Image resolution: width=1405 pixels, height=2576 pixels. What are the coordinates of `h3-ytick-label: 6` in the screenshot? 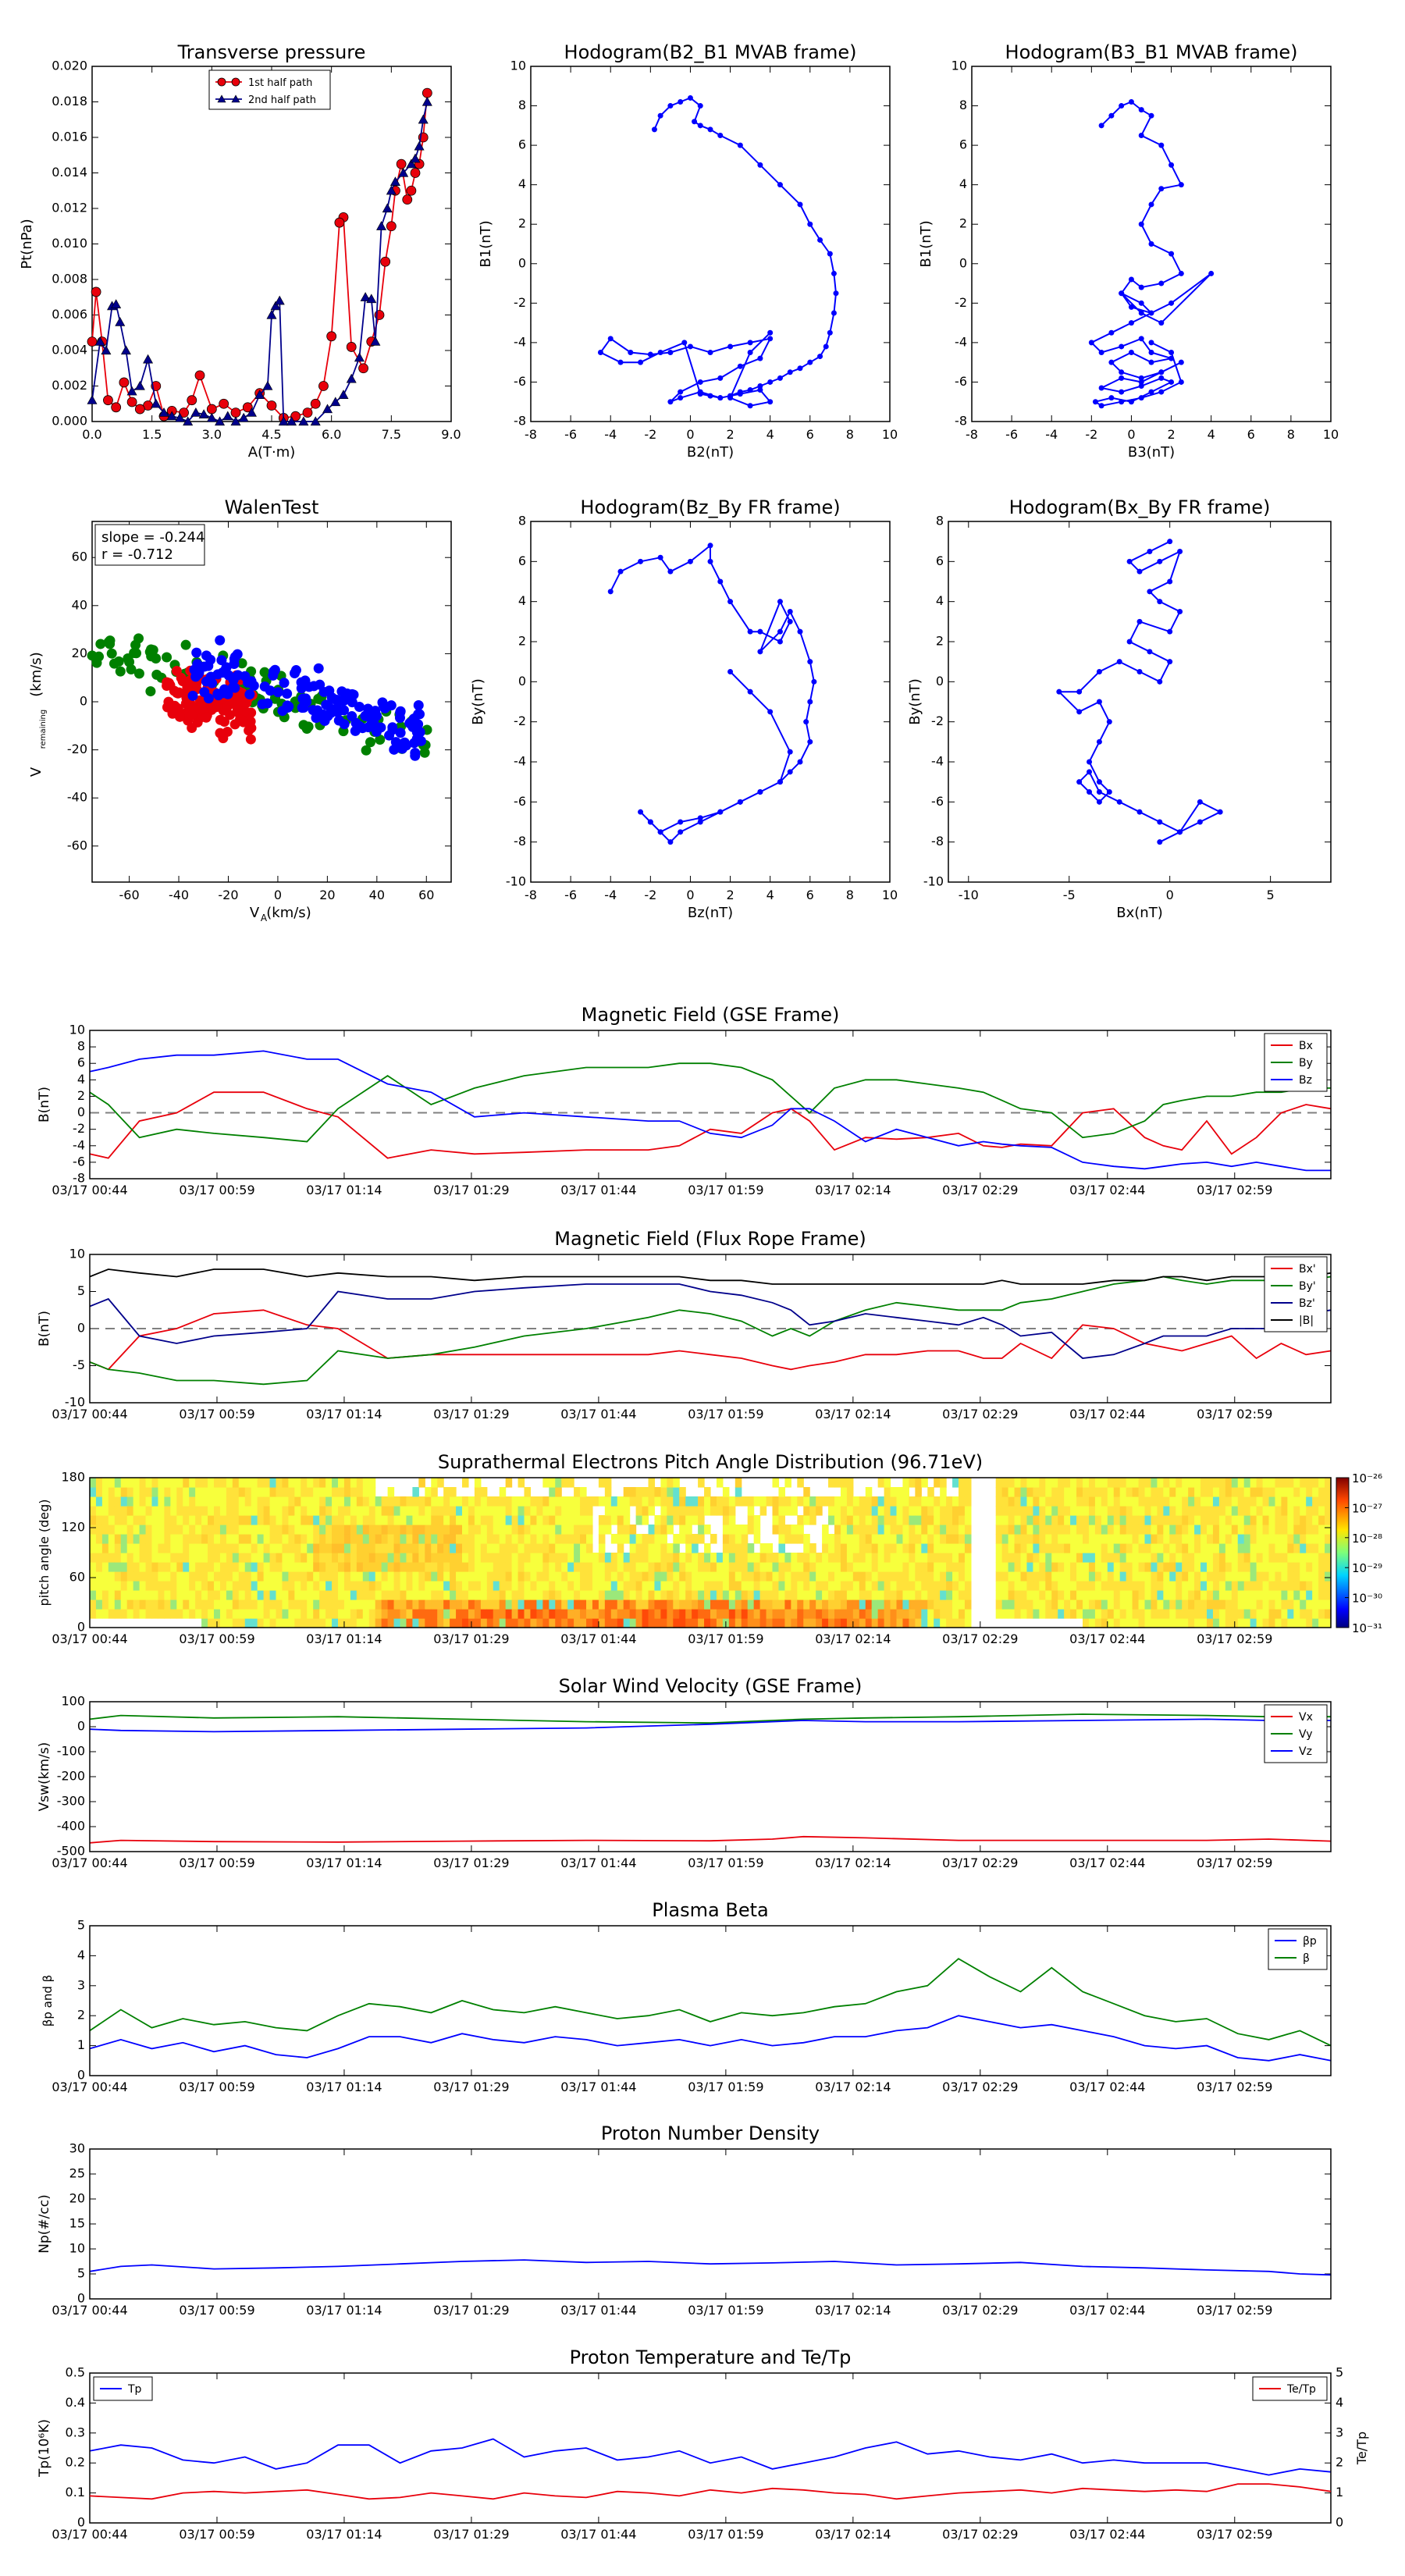 It's located at (522, 560).